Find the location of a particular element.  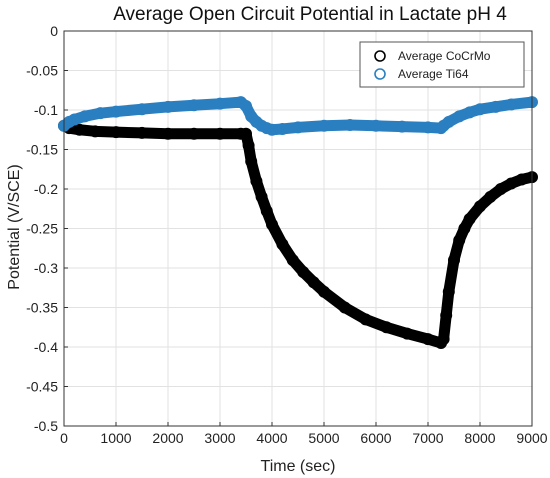

x-tick-label: 2000 is located at coordinates (167, 438).